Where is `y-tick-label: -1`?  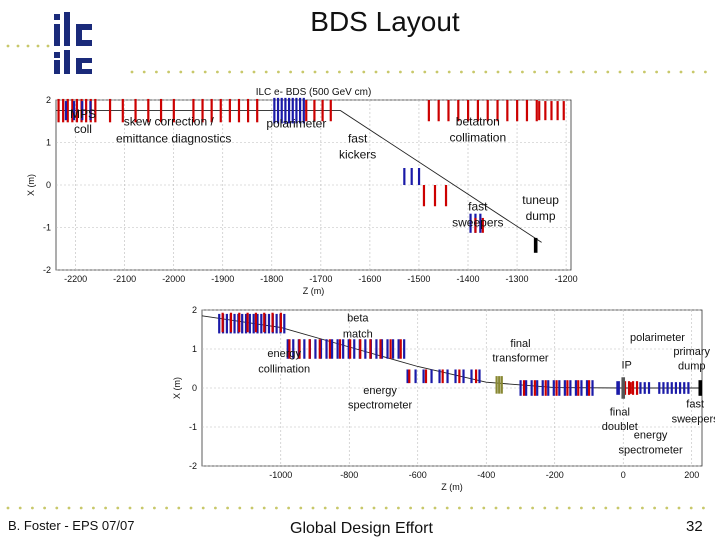
y-tick-label: -1 is located at coordinates (47, 228).